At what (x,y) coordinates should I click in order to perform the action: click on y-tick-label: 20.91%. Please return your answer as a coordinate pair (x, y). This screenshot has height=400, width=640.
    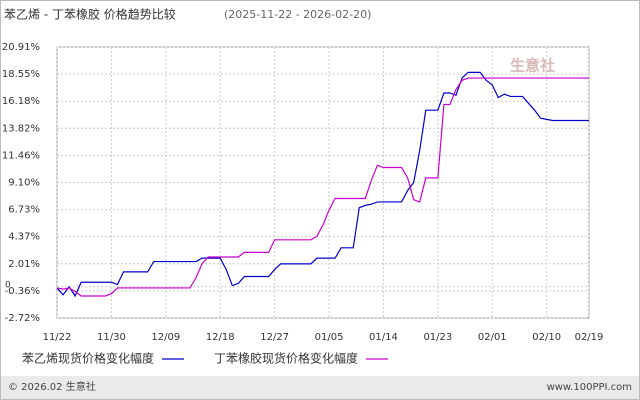
    Looking at the image, I should click on (21, 47).